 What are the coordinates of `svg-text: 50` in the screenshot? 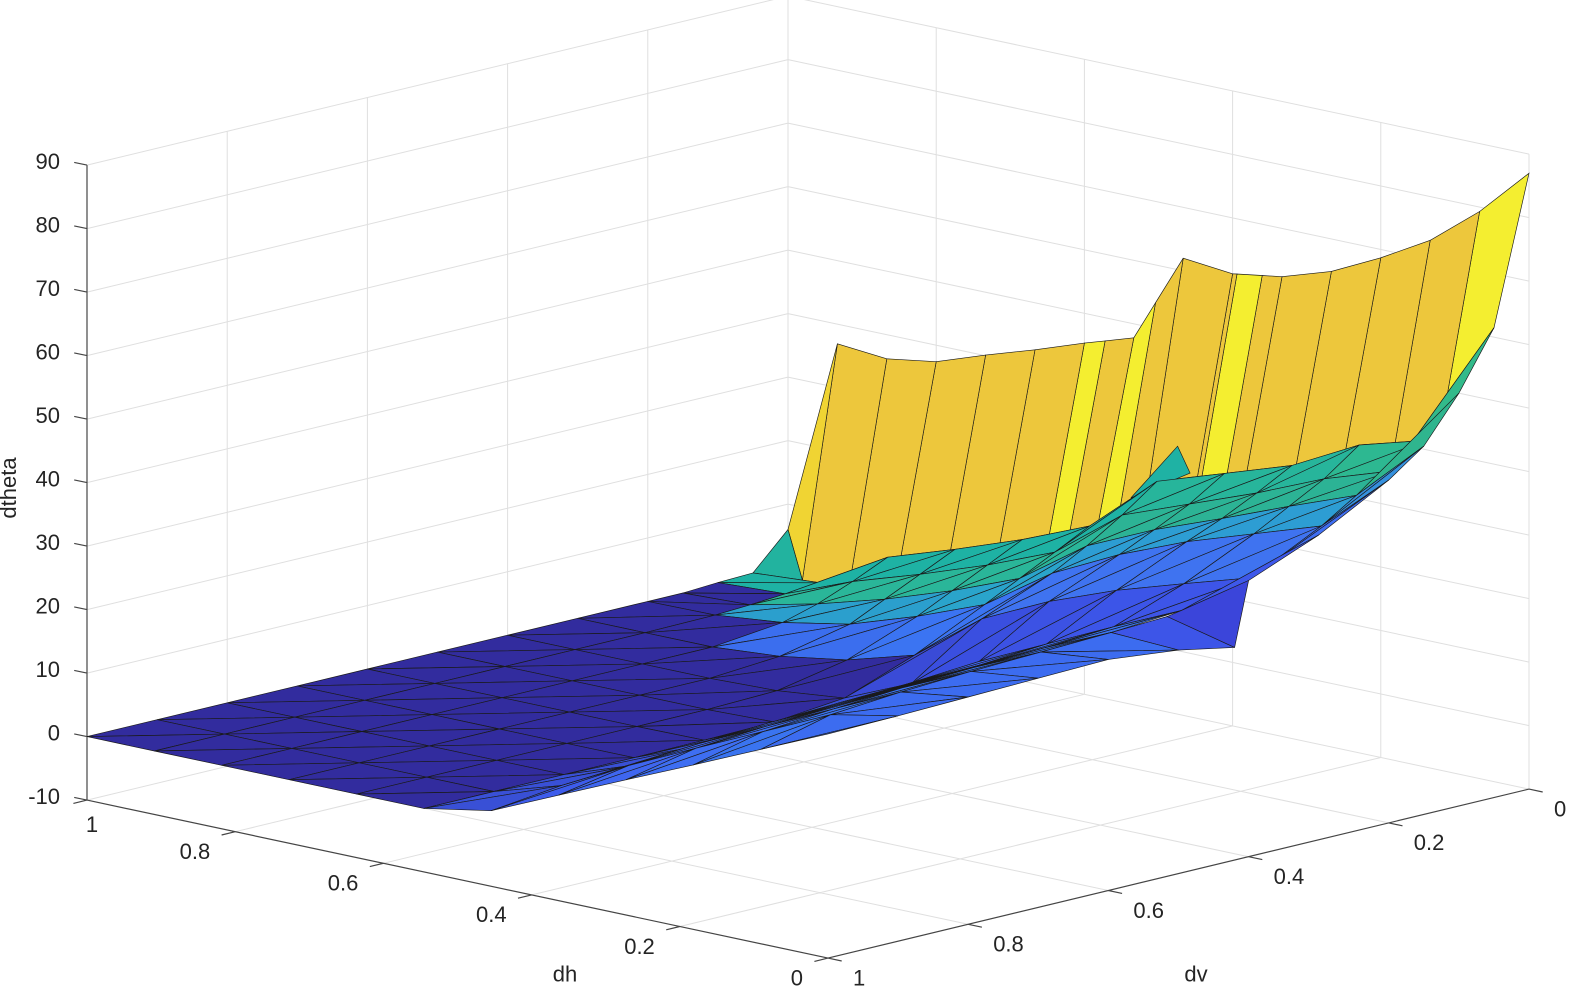 It's located at (48, 415).